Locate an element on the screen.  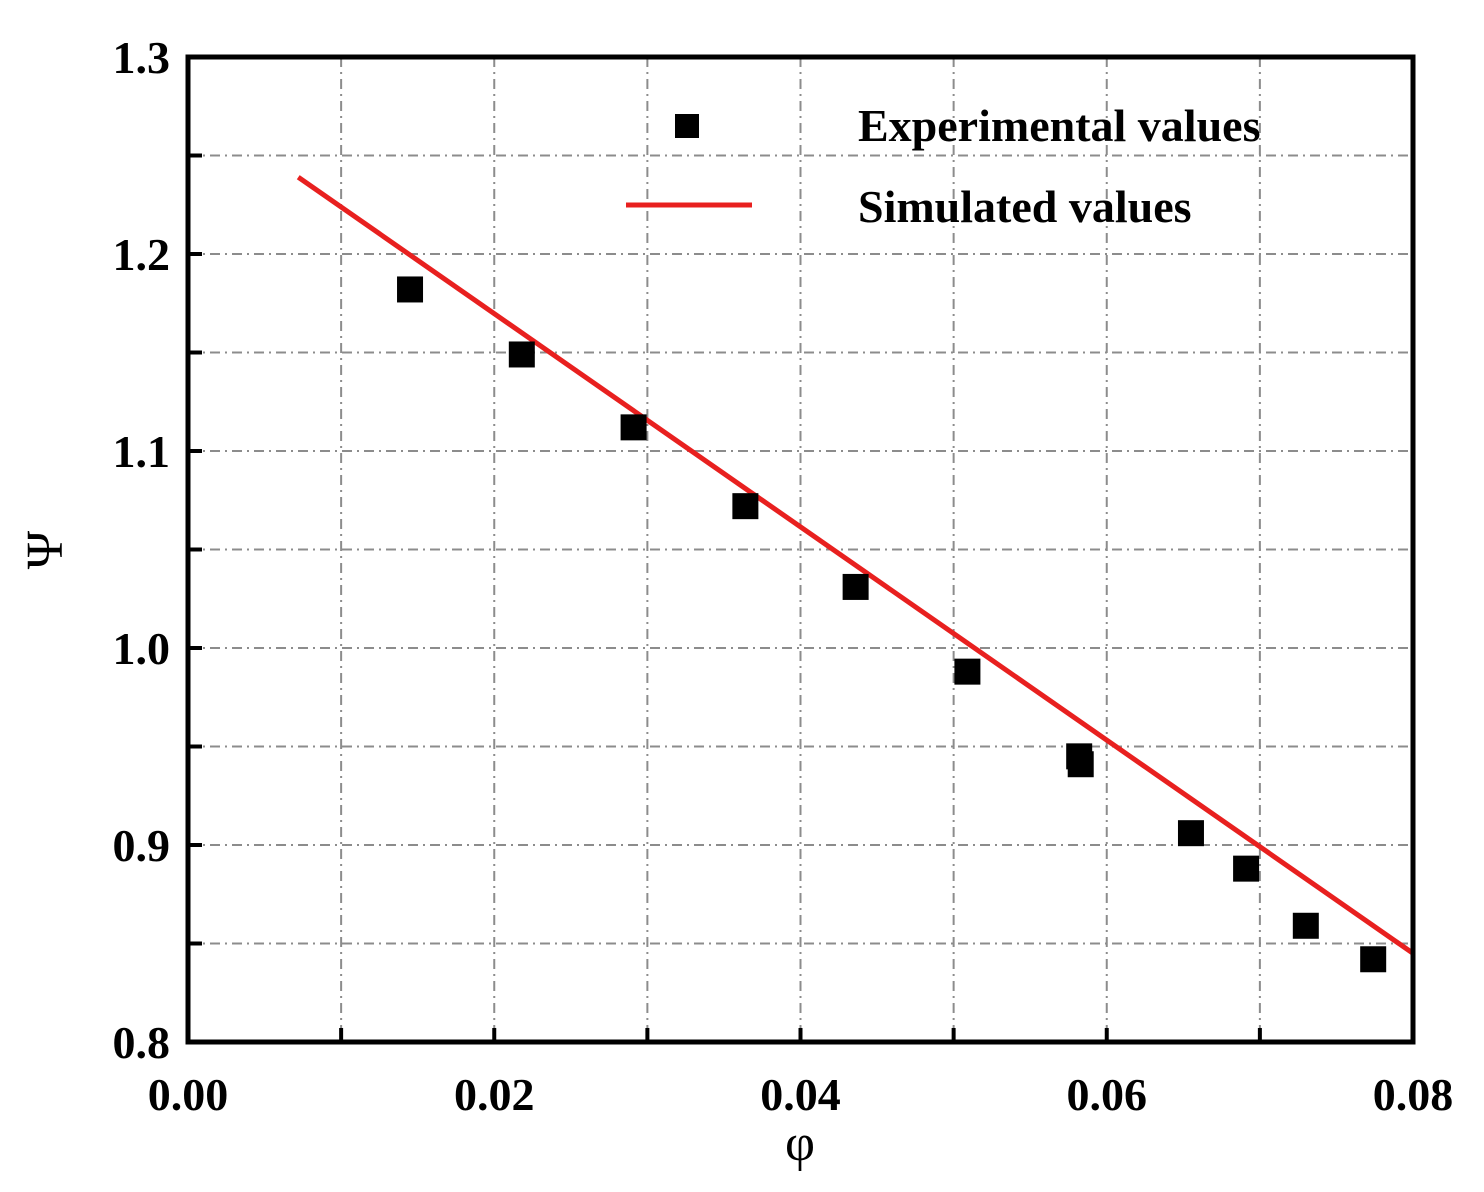
y-axis-title: Ψ is located at coordinates (45, 549).